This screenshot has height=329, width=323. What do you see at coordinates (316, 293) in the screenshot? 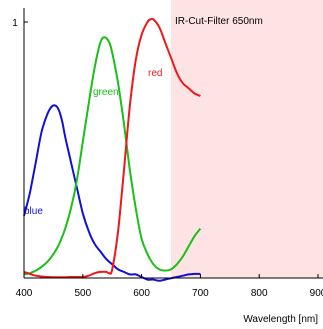
I see `x-tick-label-900: 900` at bounding box center [316, 293].